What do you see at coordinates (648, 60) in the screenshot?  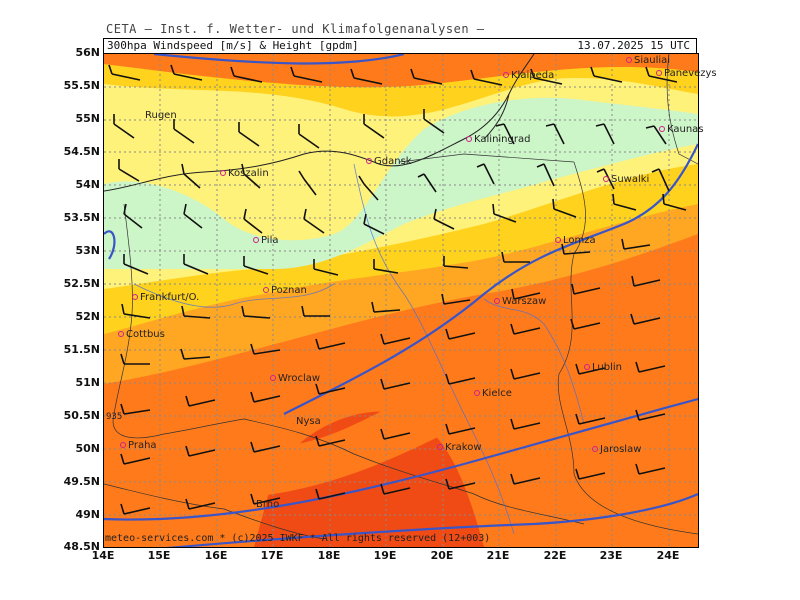 I see `city-label: Siauliai` at bounding box center [648, 60].